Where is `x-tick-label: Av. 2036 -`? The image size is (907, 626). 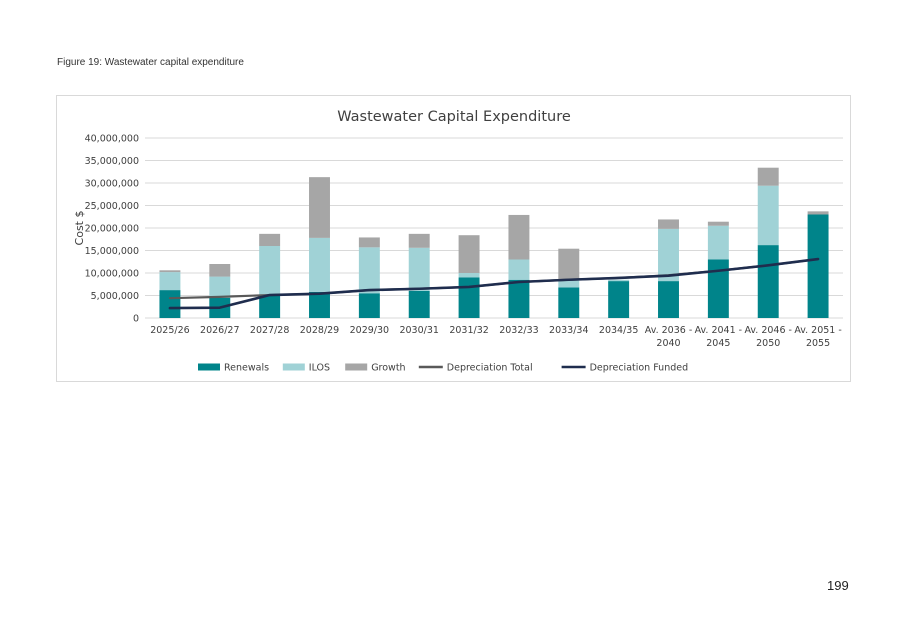
x-tick-label: Av. 2036 - is located at coordinates (669, 330).